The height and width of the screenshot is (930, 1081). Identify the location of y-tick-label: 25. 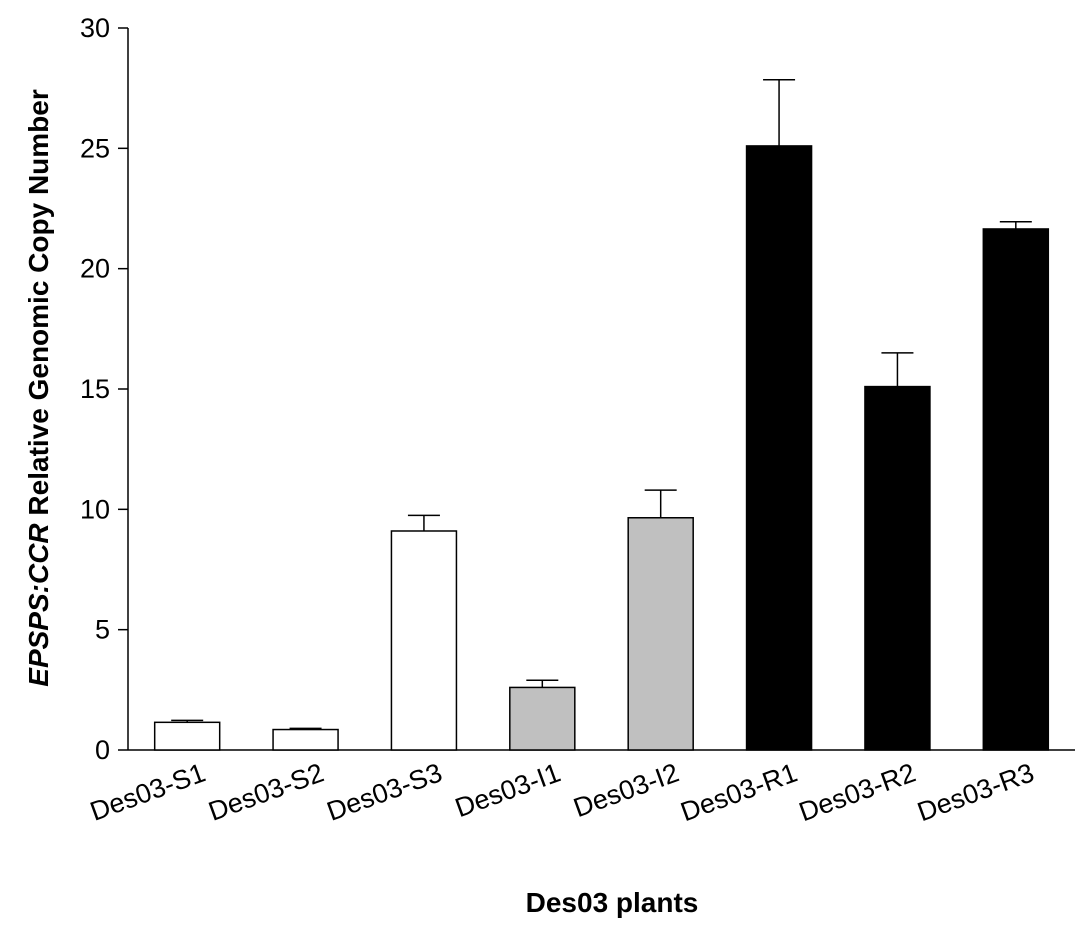
(95, 148).